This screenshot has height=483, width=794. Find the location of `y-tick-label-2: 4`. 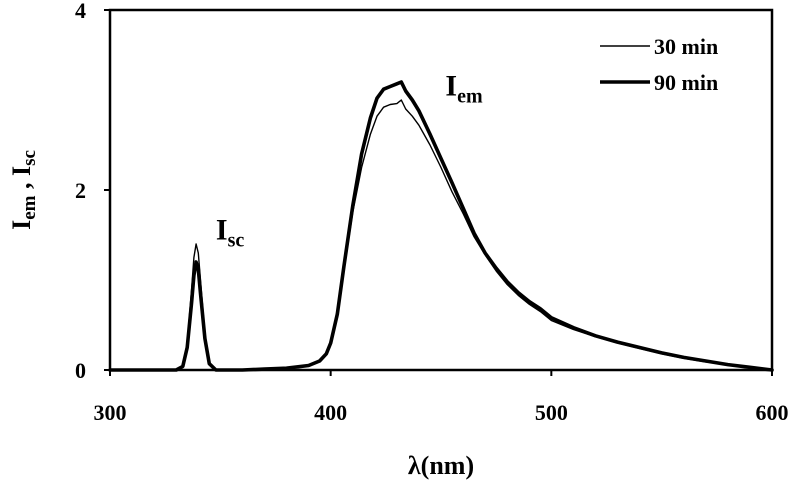

y-tick-label-2: 4 is located at coordinates (80, 11).